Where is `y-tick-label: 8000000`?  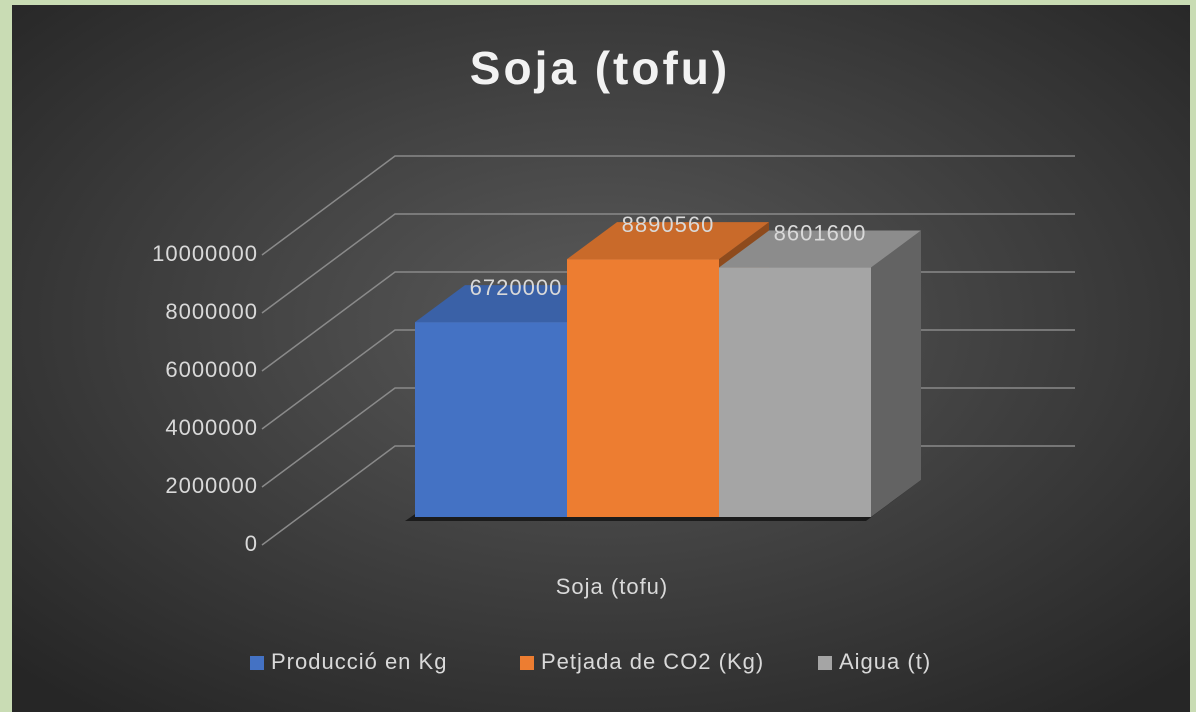
y-tick-label: 8000000 is located at coordinates (211, 311).